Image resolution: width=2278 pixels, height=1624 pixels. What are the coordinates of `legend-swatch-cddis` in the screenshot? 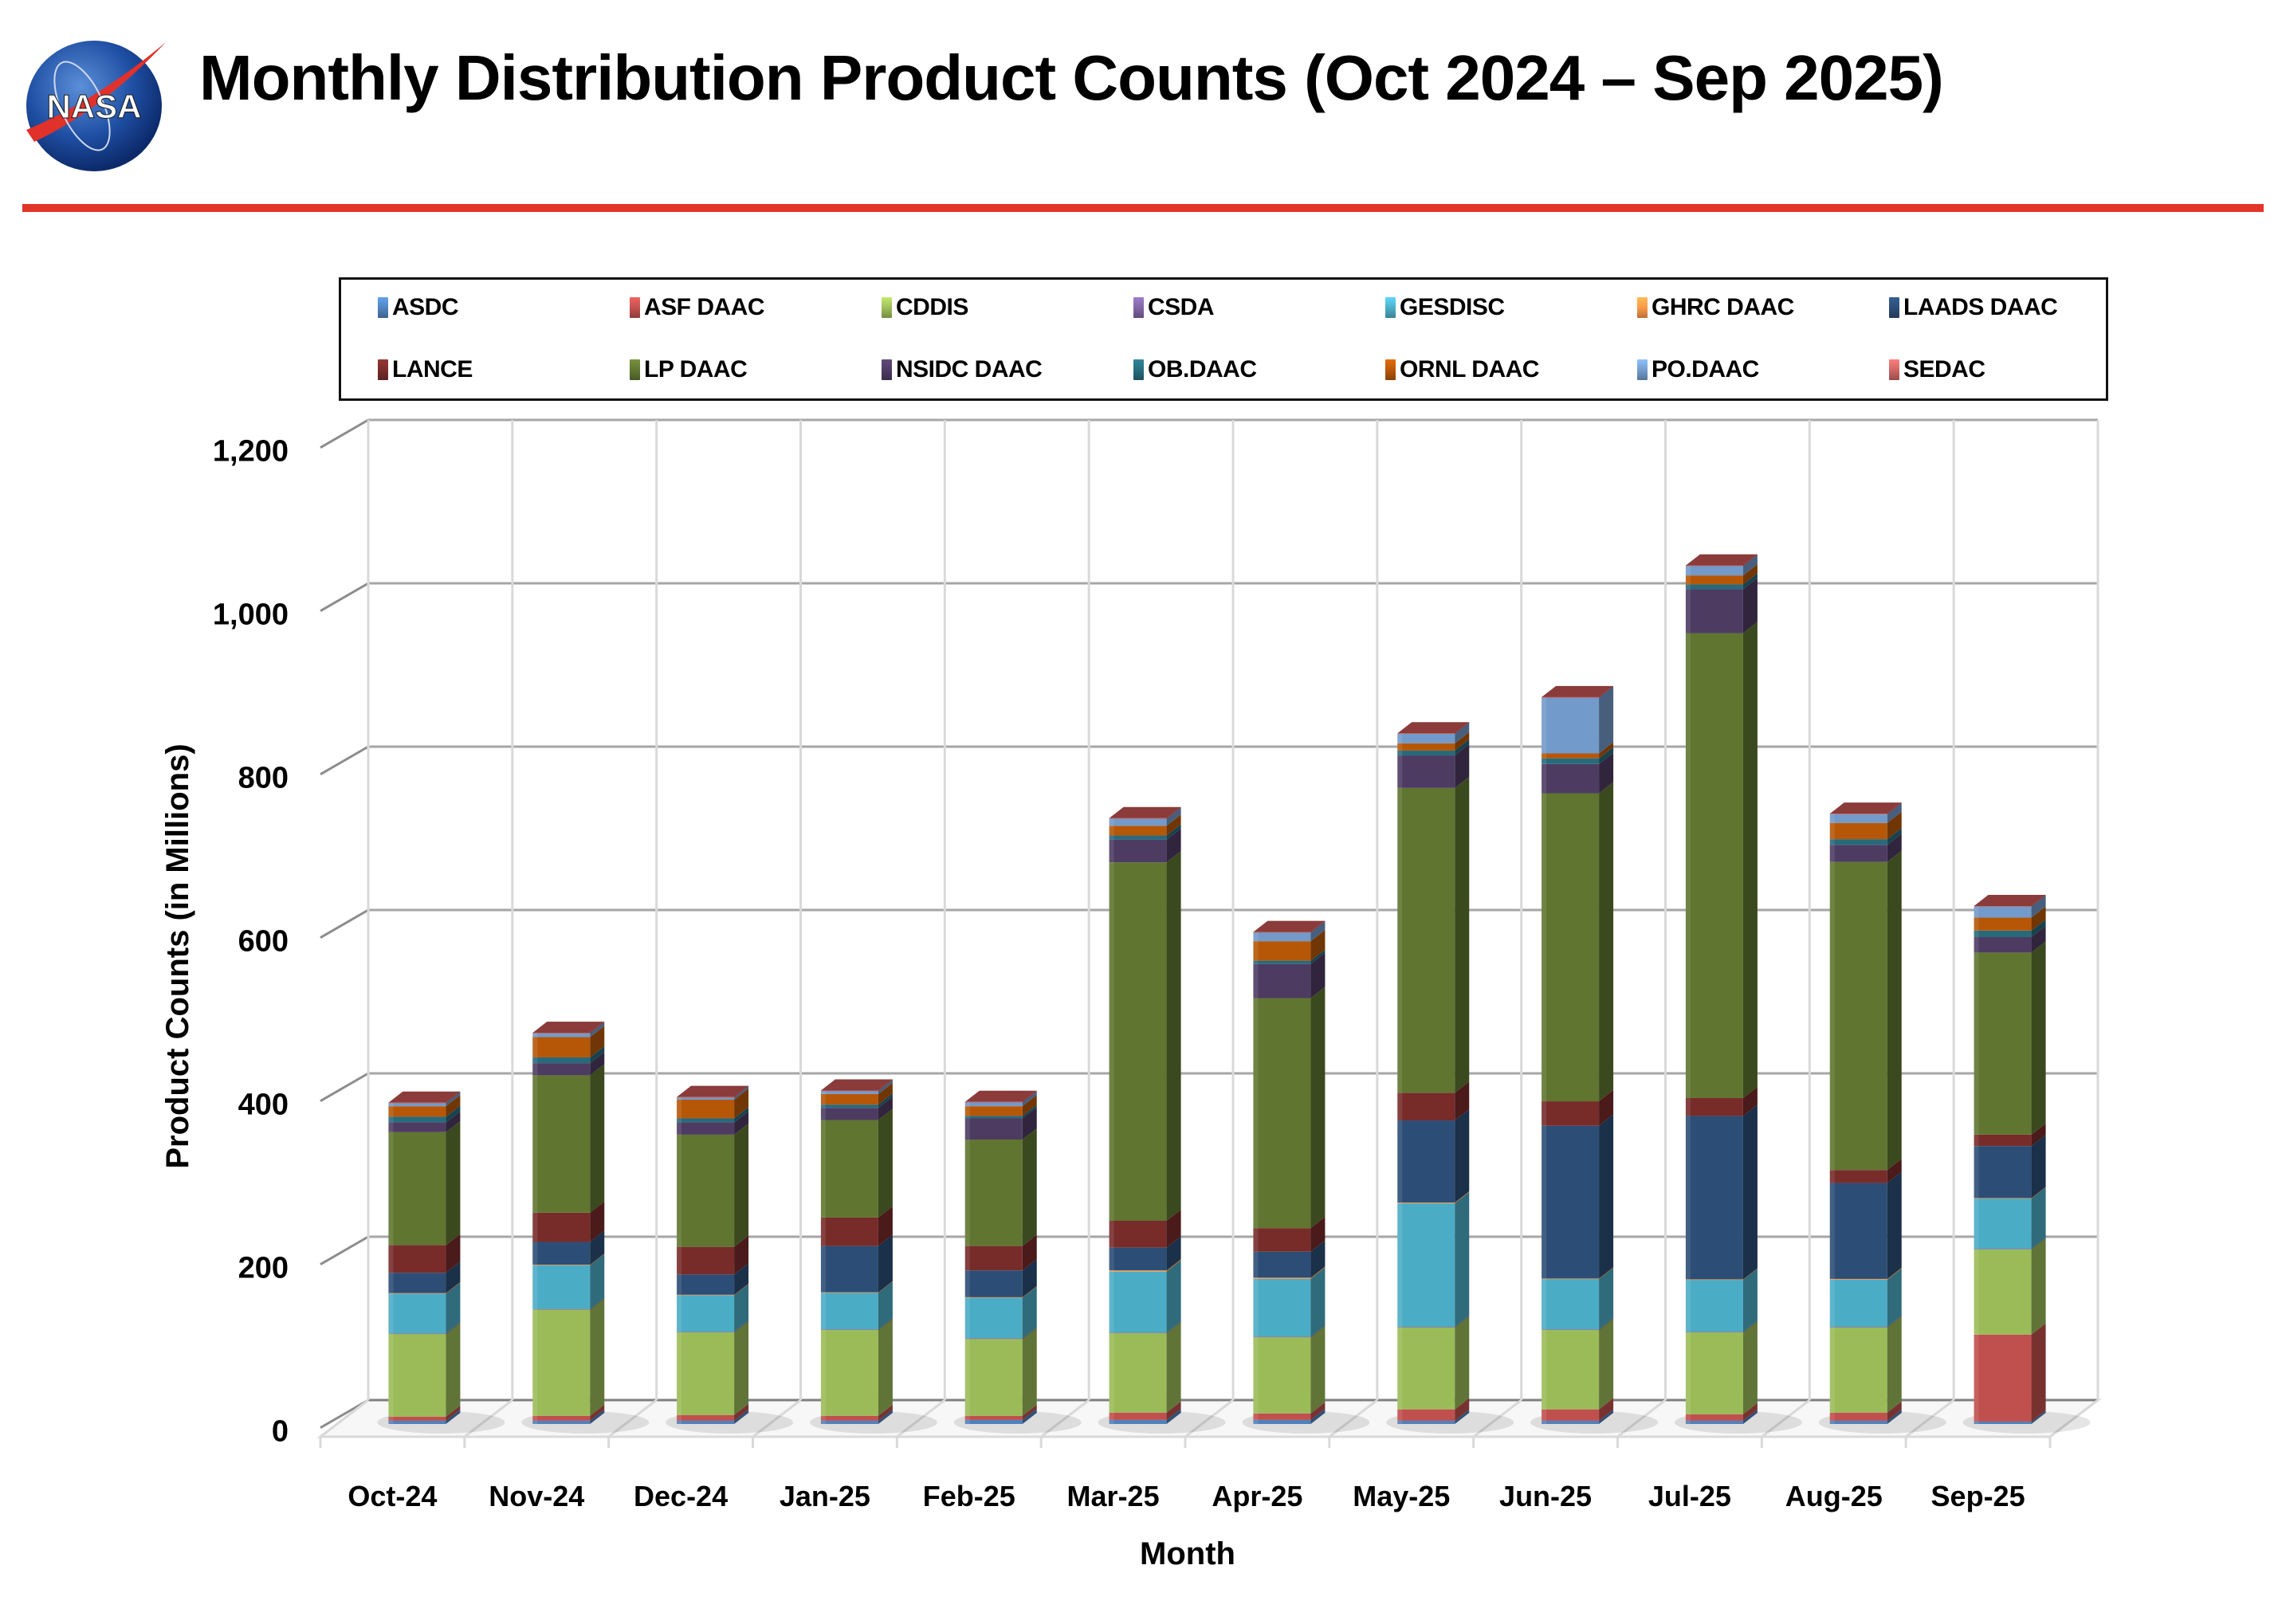 It's located at (887, 307).